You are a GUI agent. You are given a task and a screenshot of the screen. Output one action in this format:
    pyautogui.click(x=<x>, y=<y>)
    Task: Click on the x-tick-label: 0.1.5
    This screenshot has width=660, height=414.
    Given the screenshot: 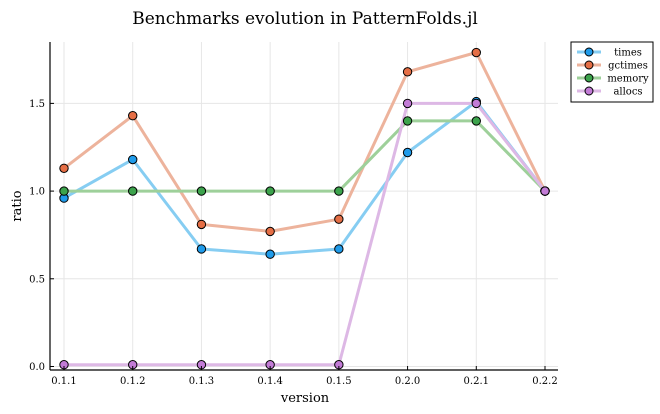 What is the action you would take?
    pyautogui.click(x=338, y=381)
    